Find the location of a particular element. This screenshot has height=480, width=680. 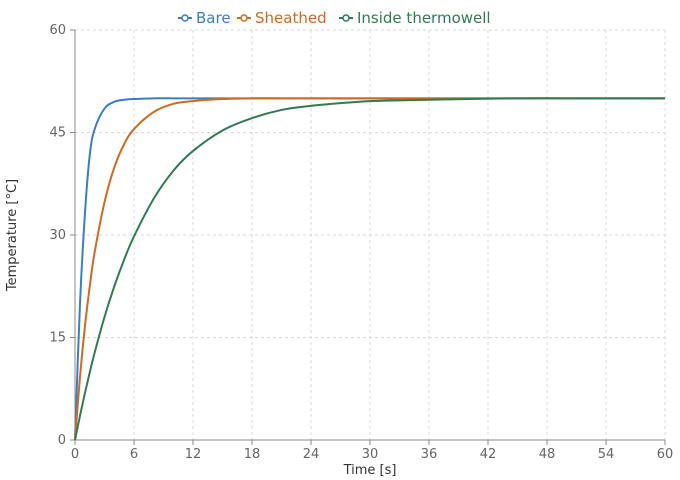

x-tick-label: 24 is located at coordinates (311, 454).